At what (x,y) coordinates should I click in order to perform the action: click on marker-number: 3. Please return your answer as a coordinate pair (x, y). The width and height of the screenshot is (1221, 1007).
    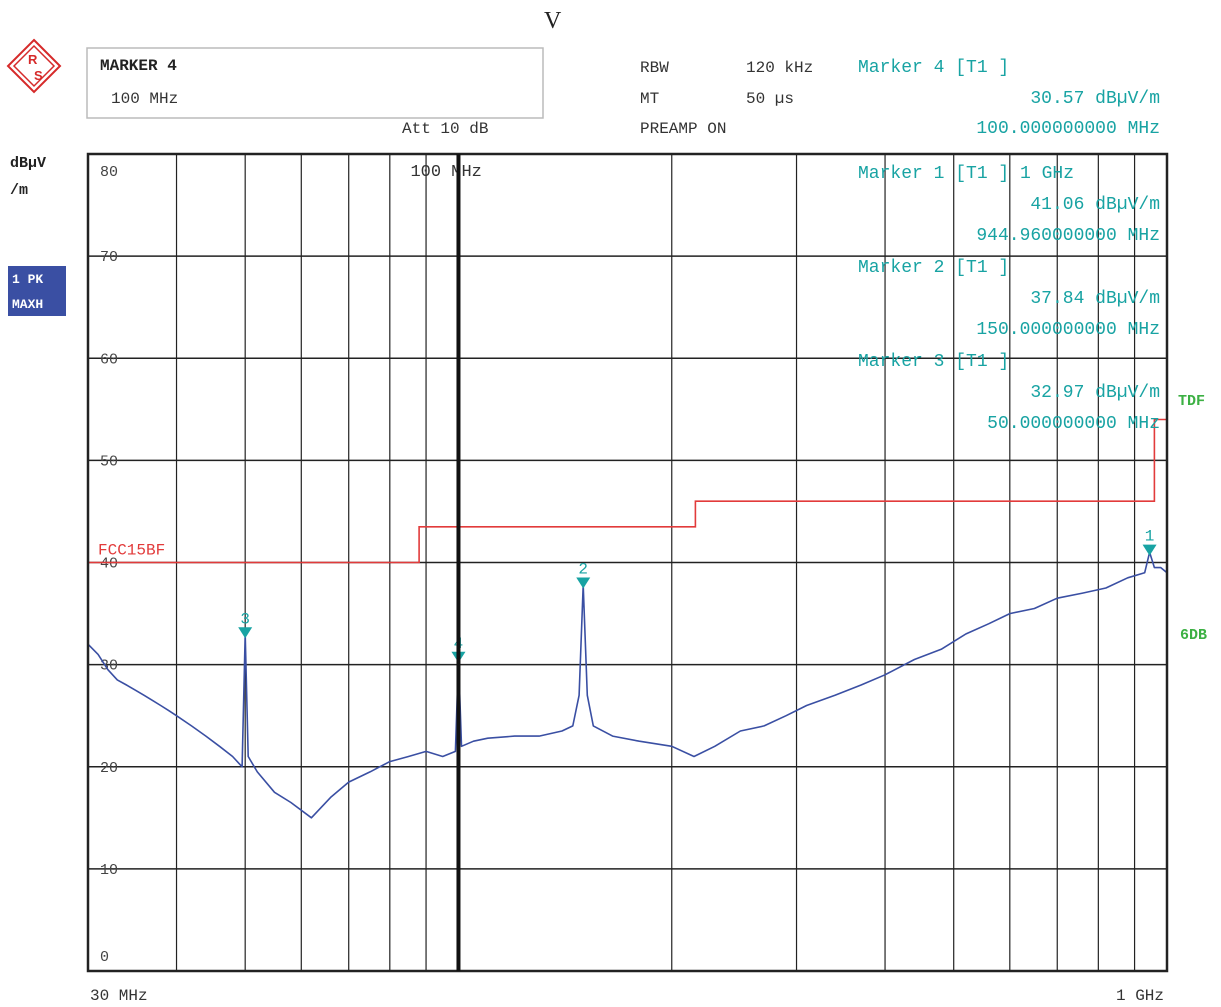
    Looking at the image, I should click on (245, 619).